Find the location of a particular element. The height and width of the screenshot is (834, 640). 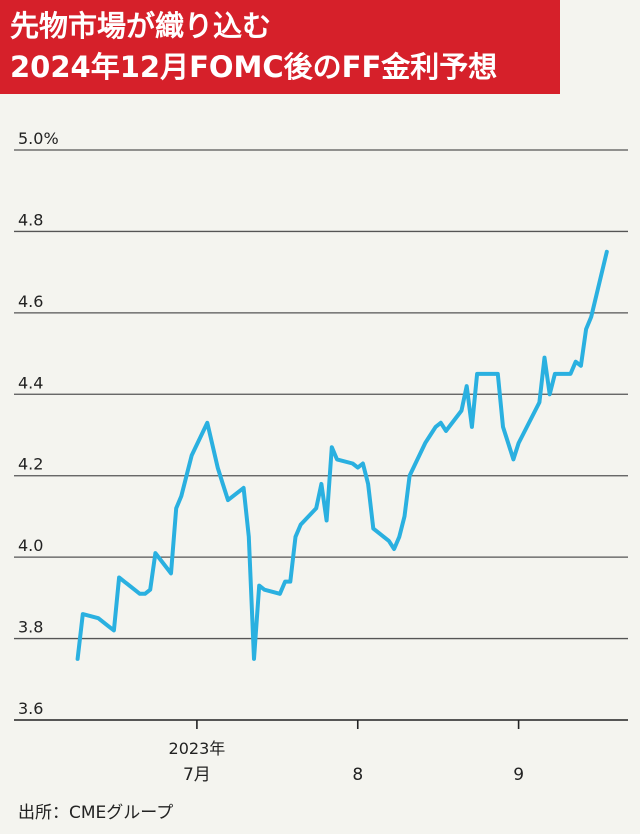

y-tick-label: 5.0% is located at coordinates (38, 138).